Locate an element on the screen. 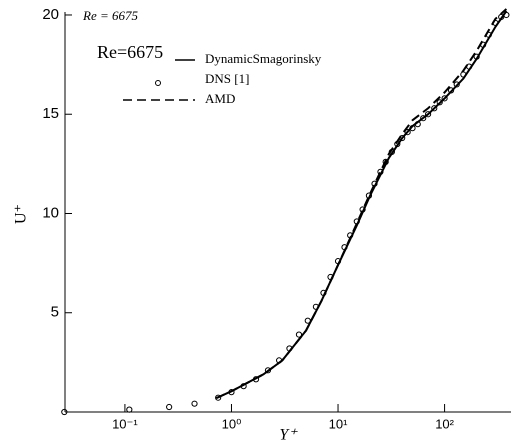  legend-label: DNS [1] is located at coordinates (227, 78).